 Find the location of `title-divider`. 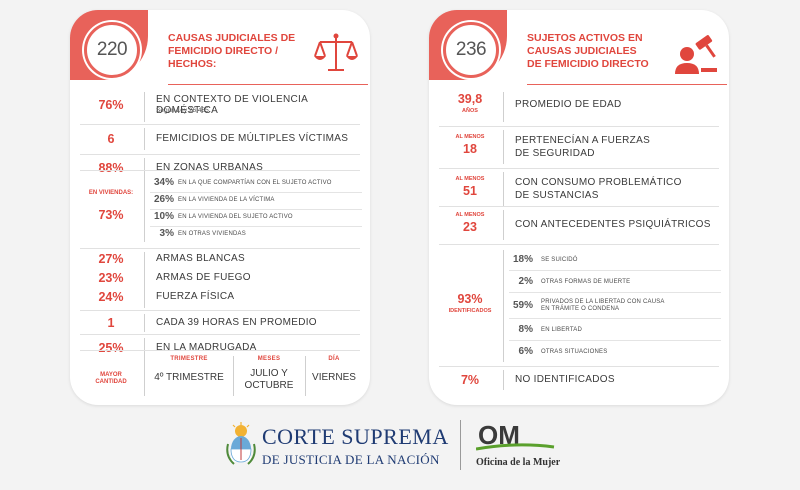

title-divider is located at coordinates (268, 84).